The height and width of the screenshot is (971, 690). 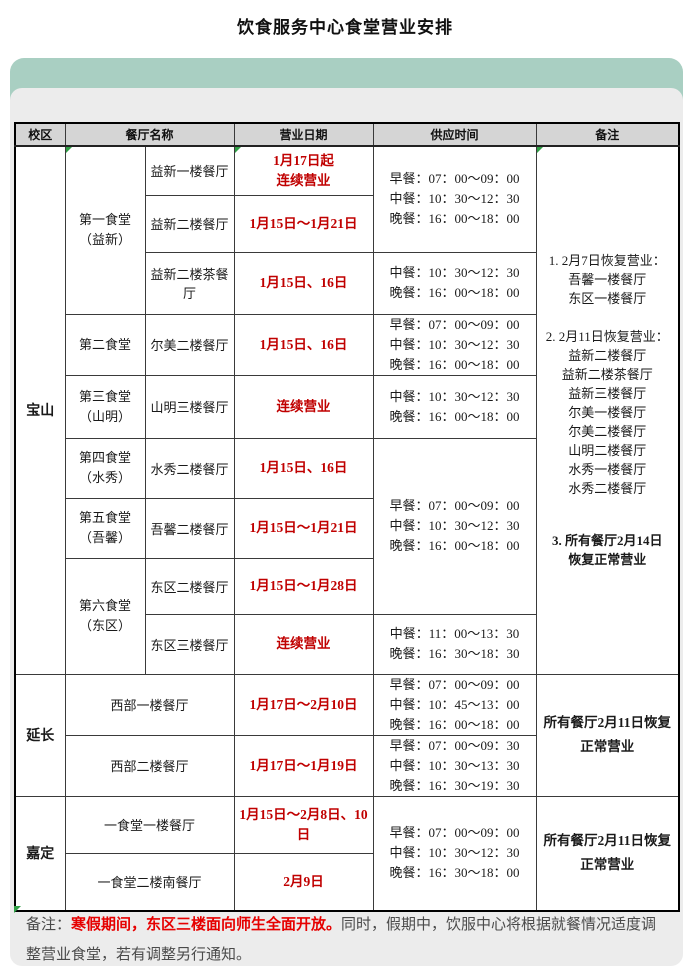 I want to click on cell-rest-shanming-3f: 山明三楼餐厅, so click(x=189, y=406).